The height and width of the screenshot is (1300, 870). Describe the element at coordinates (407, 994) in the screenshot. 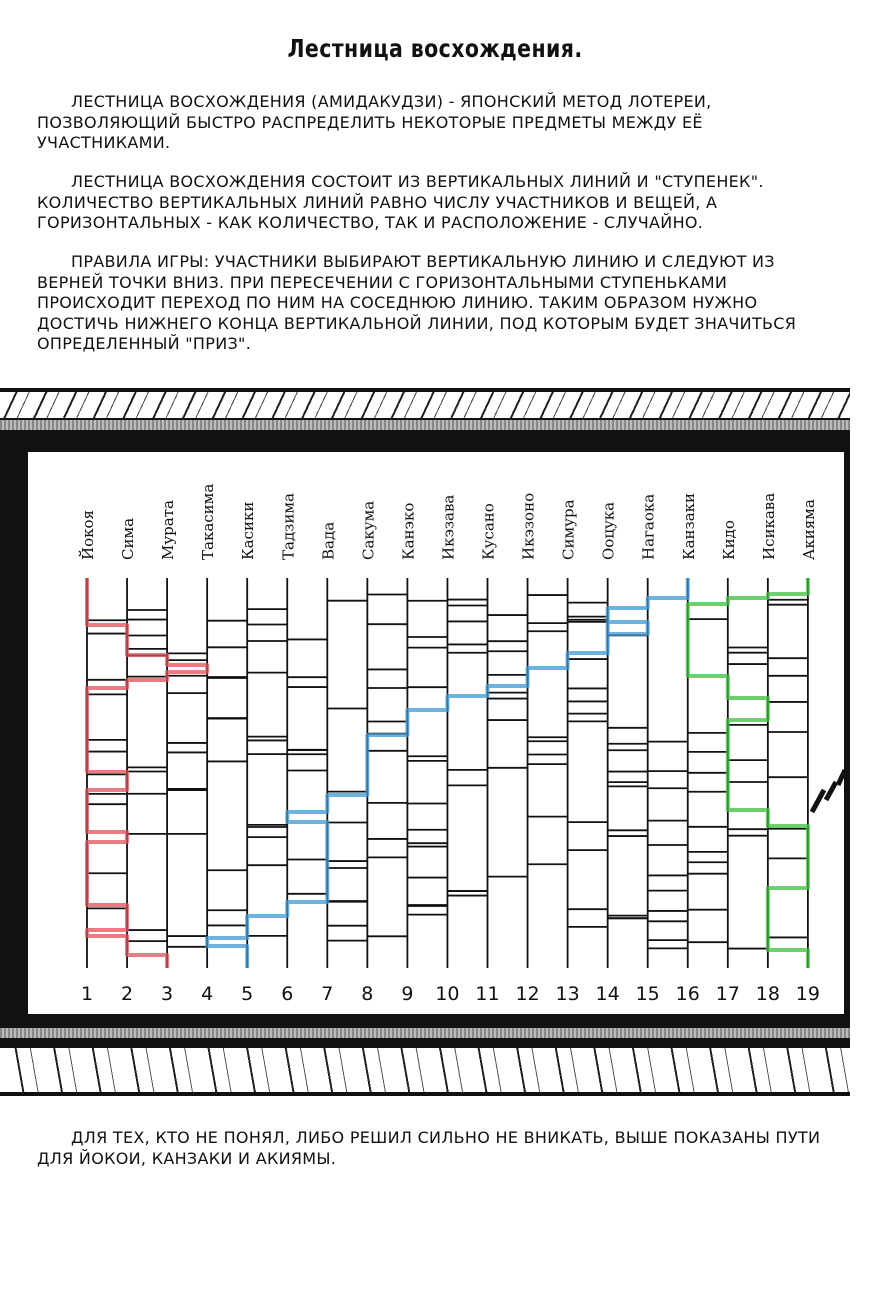

I see `prize-number: 9` at that location.